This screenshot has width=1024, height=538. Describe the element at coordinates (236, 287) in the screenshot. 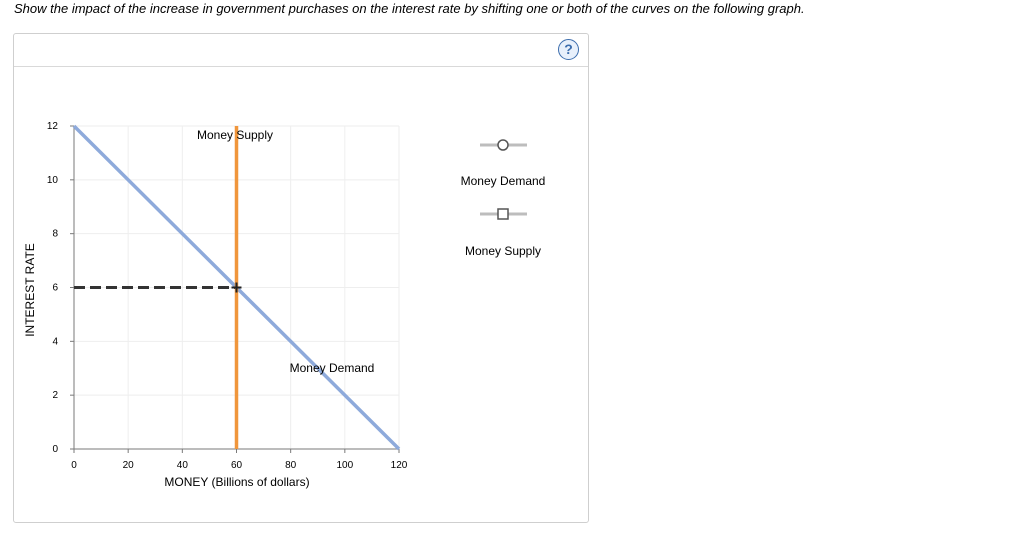

I see `equilibrium-marker` at that location.